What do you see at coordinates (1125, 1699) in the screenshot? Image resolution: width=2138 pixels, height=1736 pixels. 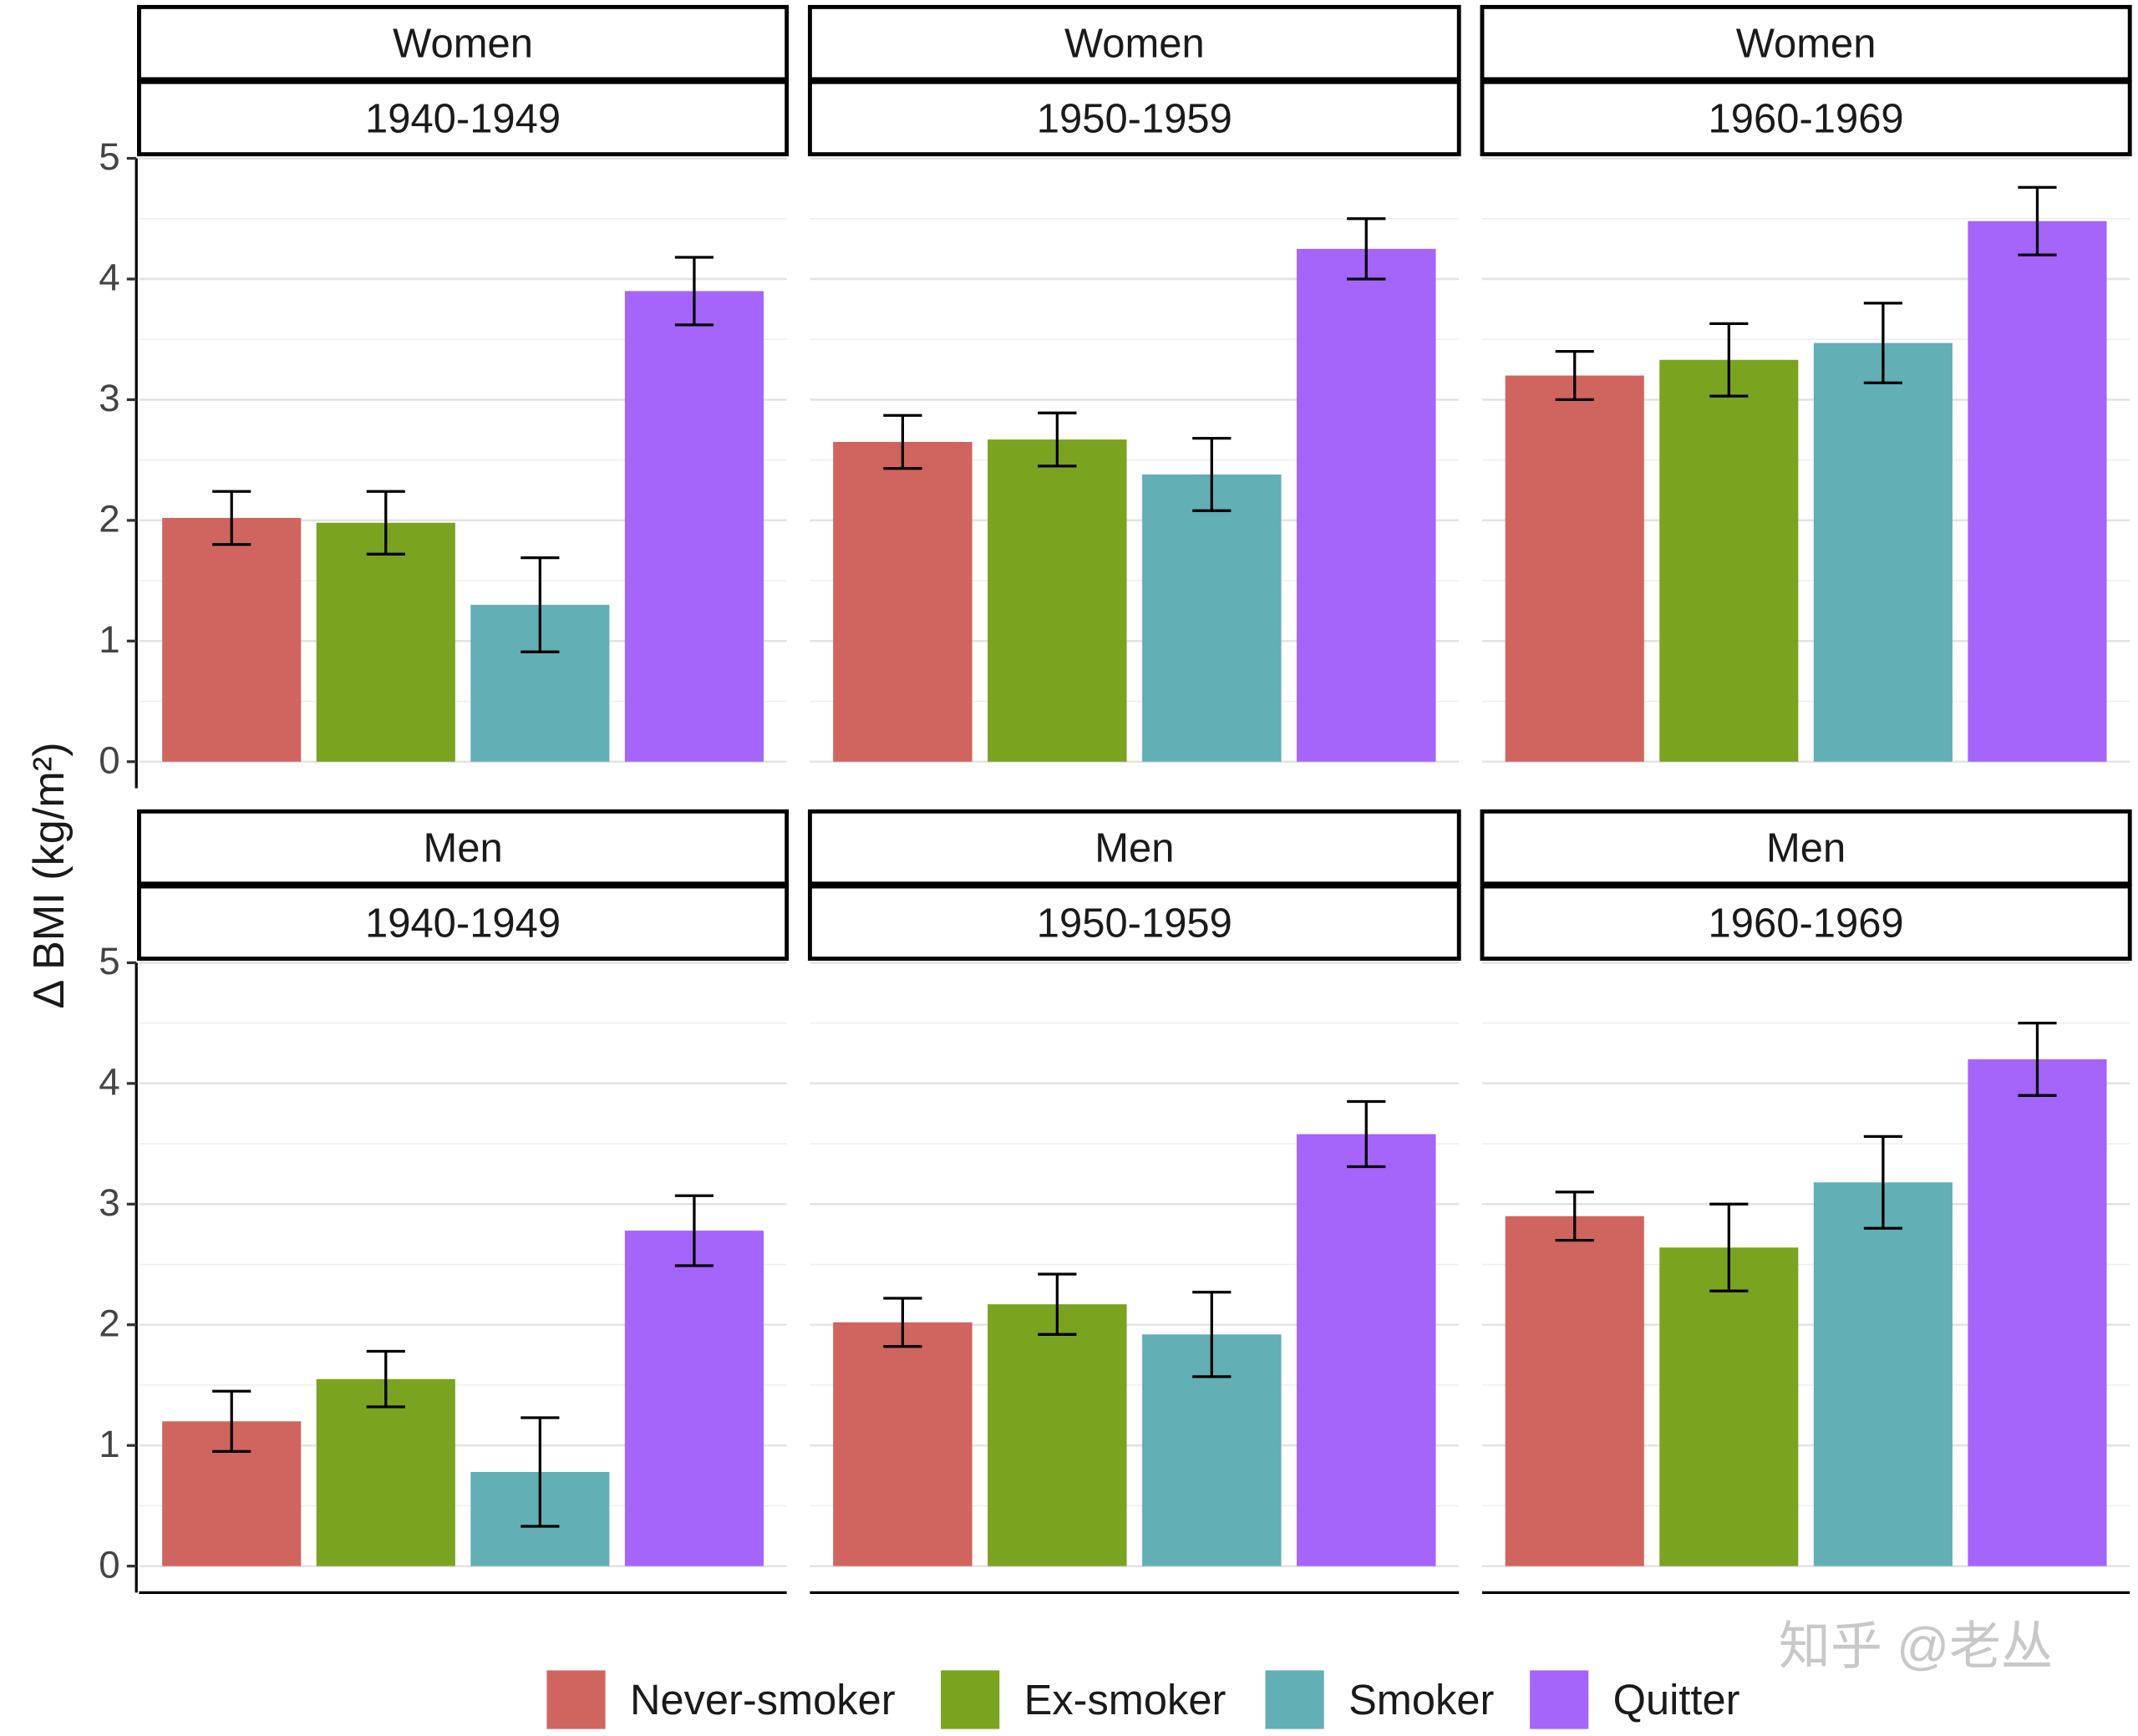 I see `legend-label: Ex-smoker` at bounding box center [1125, 1699].